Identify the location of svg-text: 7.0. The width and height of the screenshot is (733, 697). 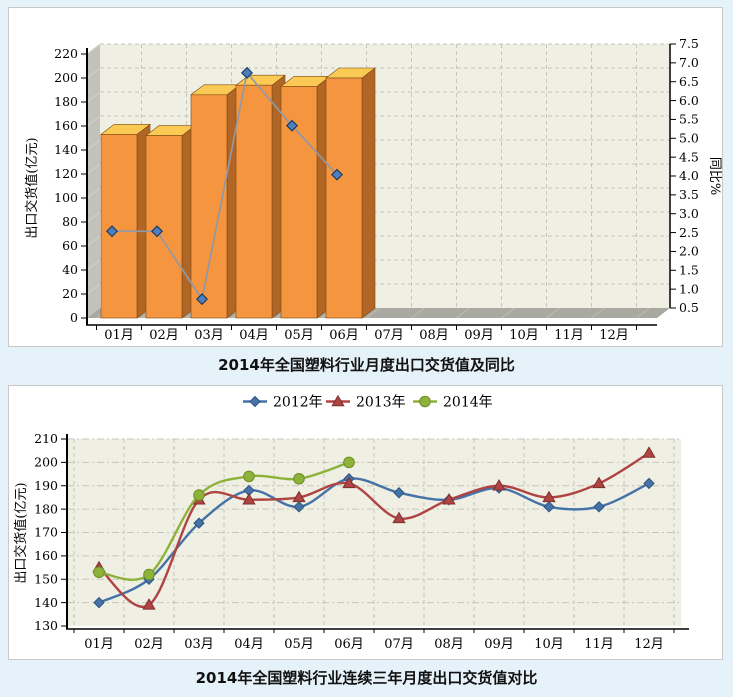
(689, 62).